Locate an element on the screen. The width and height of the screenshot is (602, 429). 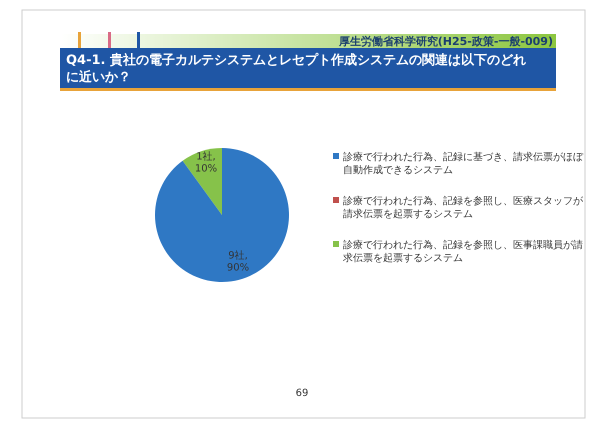
legend-label: 診療で行われた行為、記録に基づき、請求伝票がほぼ自動作成できるシステム is located at coordinates (463, 163).